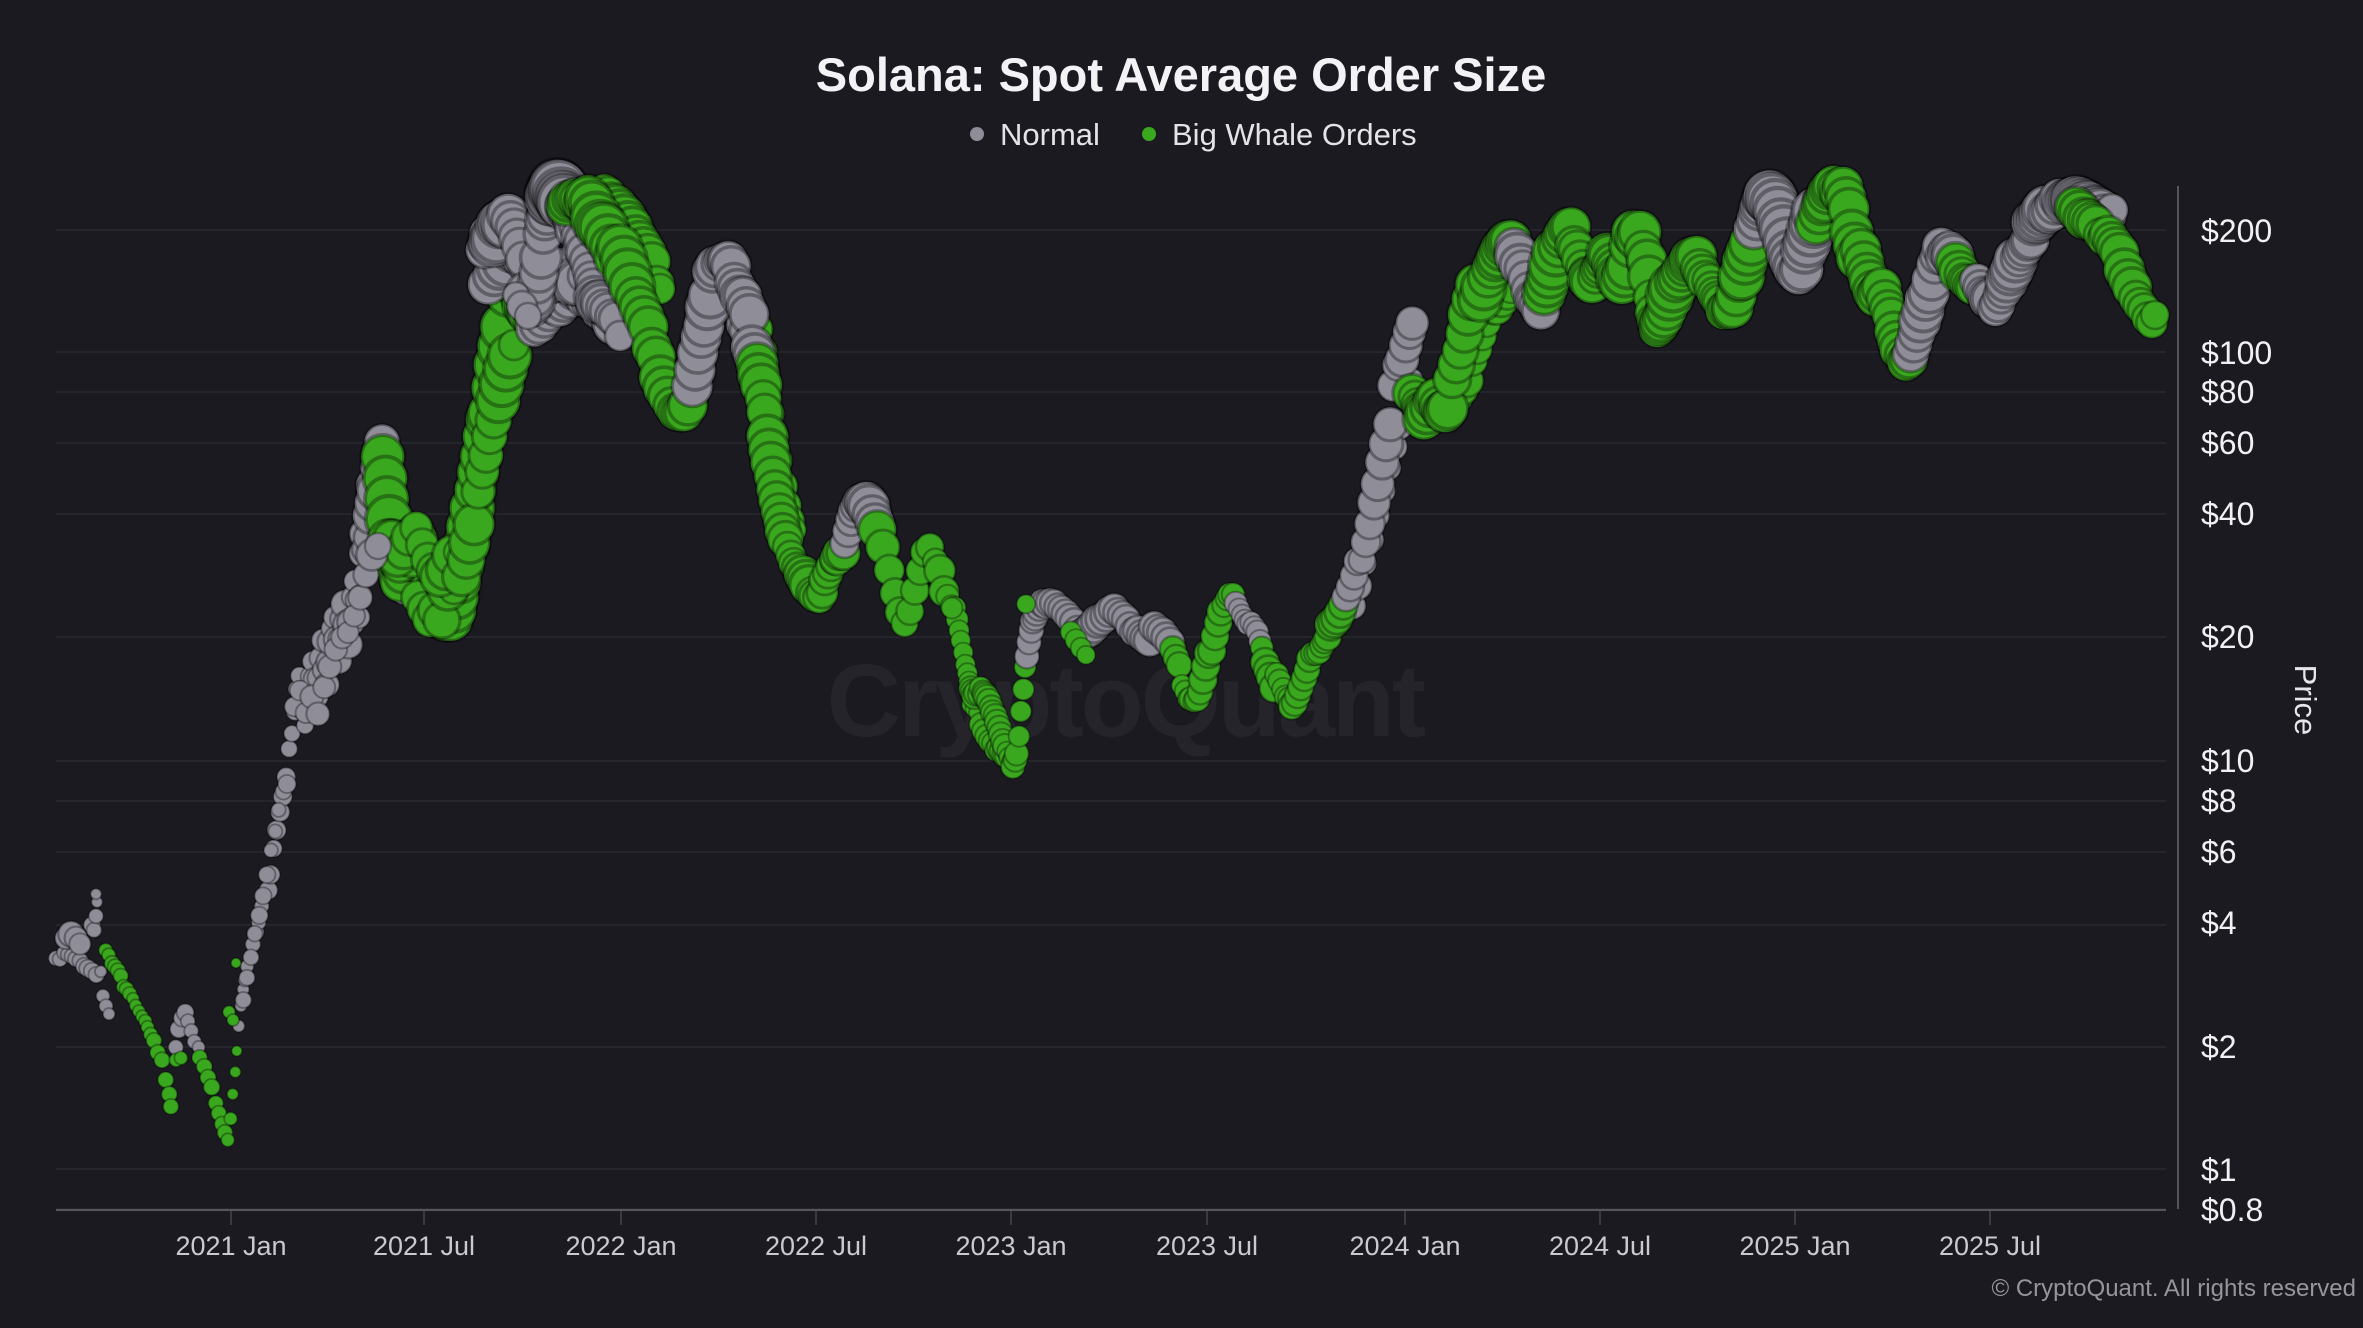 Image resolution: width=2363 pixels, height=1328 pixels. What do you see at coordinates (2227, 392) in the screenshot?
I see `svg-text: $80` at bounding box center [2227, 392].